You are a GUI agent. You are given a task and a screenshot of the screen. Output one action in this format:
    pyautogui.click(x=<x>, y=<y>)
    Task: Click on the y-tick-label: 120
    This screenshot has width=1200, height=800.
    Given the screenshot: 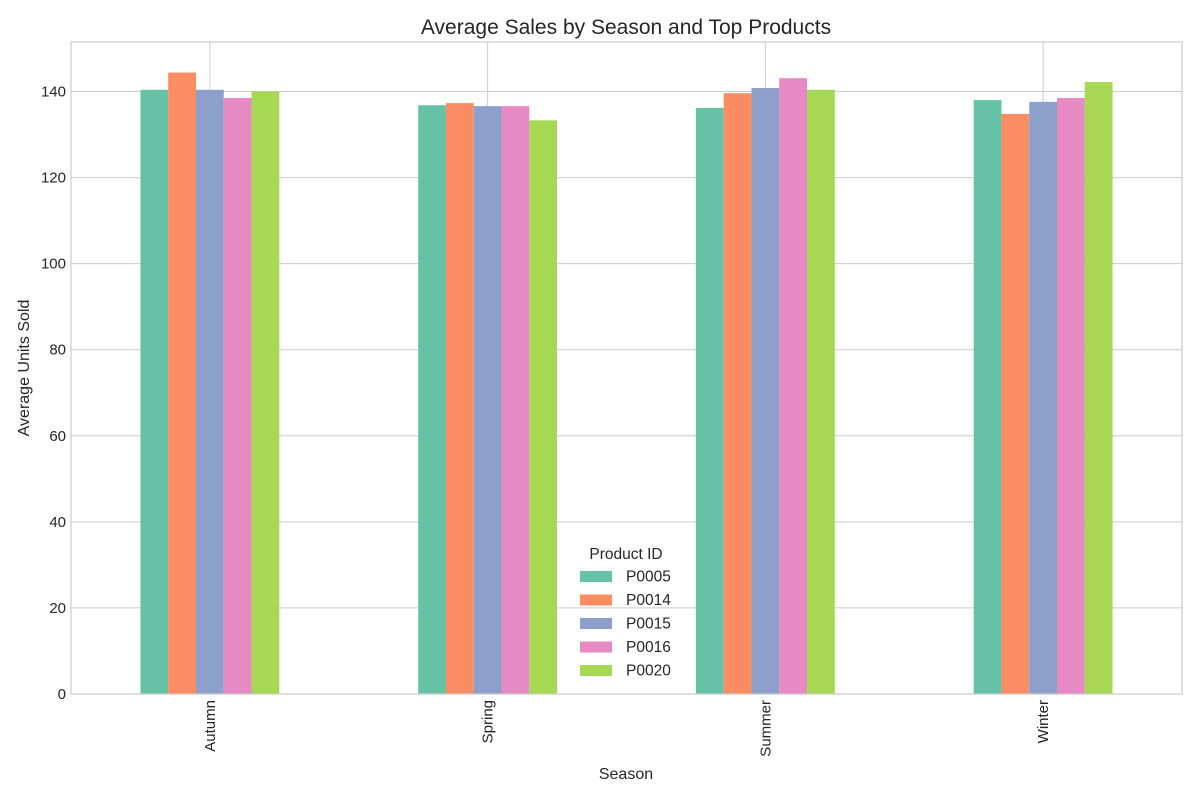 What is the action you would take?
    pyautogui.click(x=53, y=178)
    